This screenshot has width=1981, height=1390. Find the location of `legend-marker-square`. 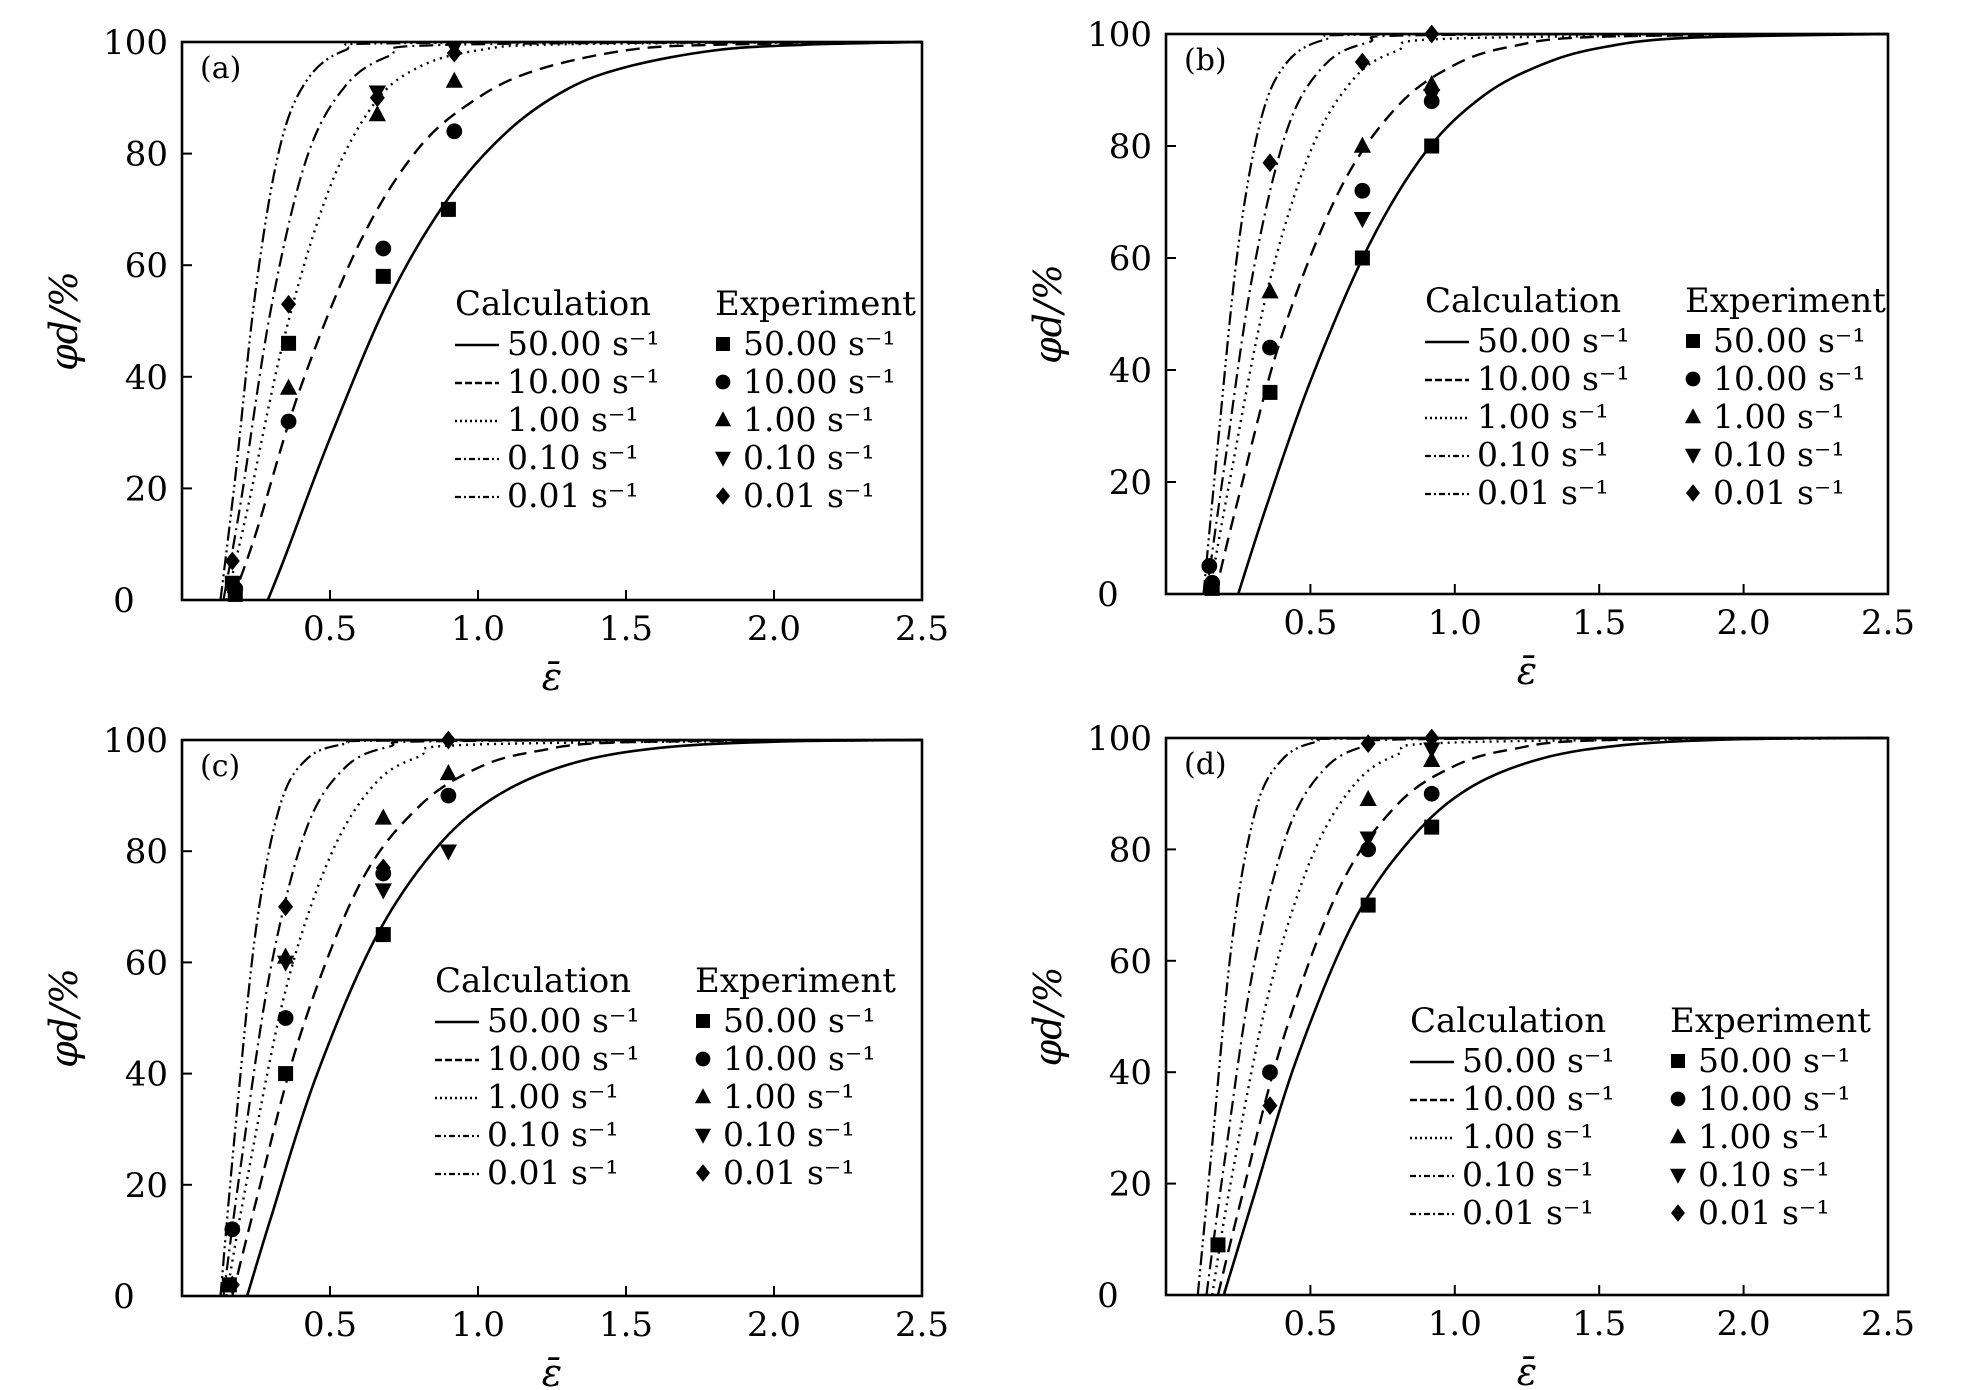

legend-marker-square is located at coordinates (703, 1021).